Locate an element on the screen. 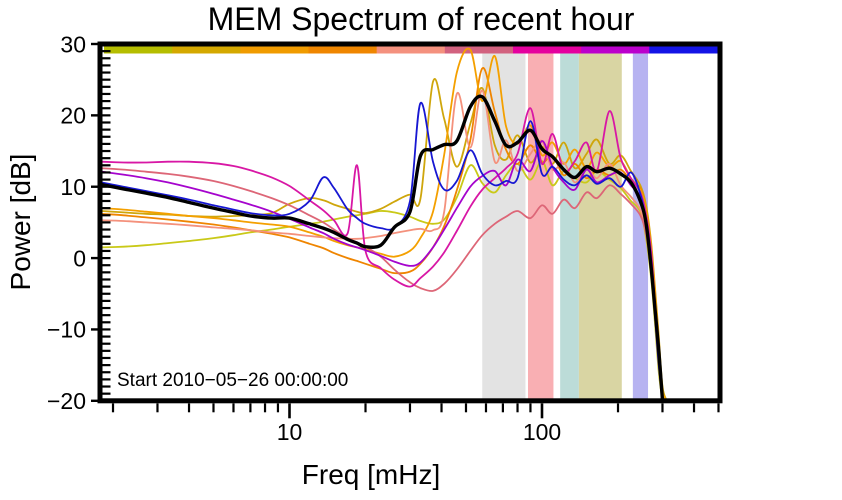 Image resolution: width=842 pixels, height=500 pixels. x-axis-ticks: 10 100 is located at coordinates (415, 424).